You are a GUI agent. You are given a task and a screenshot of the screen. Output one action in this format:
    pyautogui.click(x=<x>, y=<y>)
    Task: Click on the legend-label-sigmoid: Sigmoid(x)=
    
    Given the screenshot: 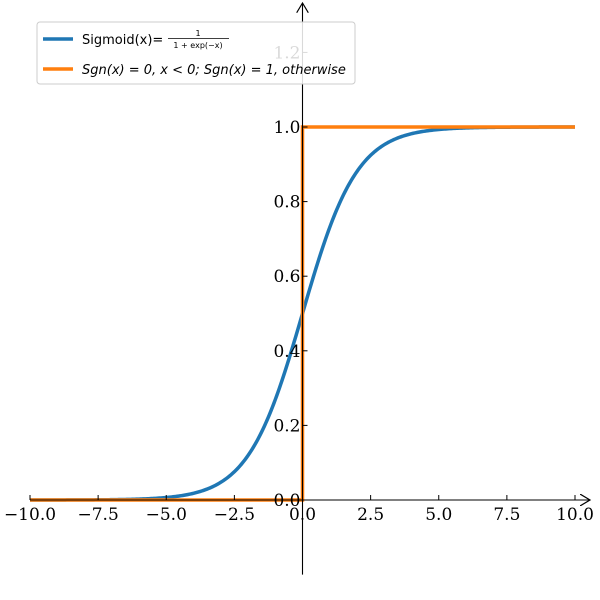 What is the action you would take?
    pyautogui.click(x=122, y=40)
    